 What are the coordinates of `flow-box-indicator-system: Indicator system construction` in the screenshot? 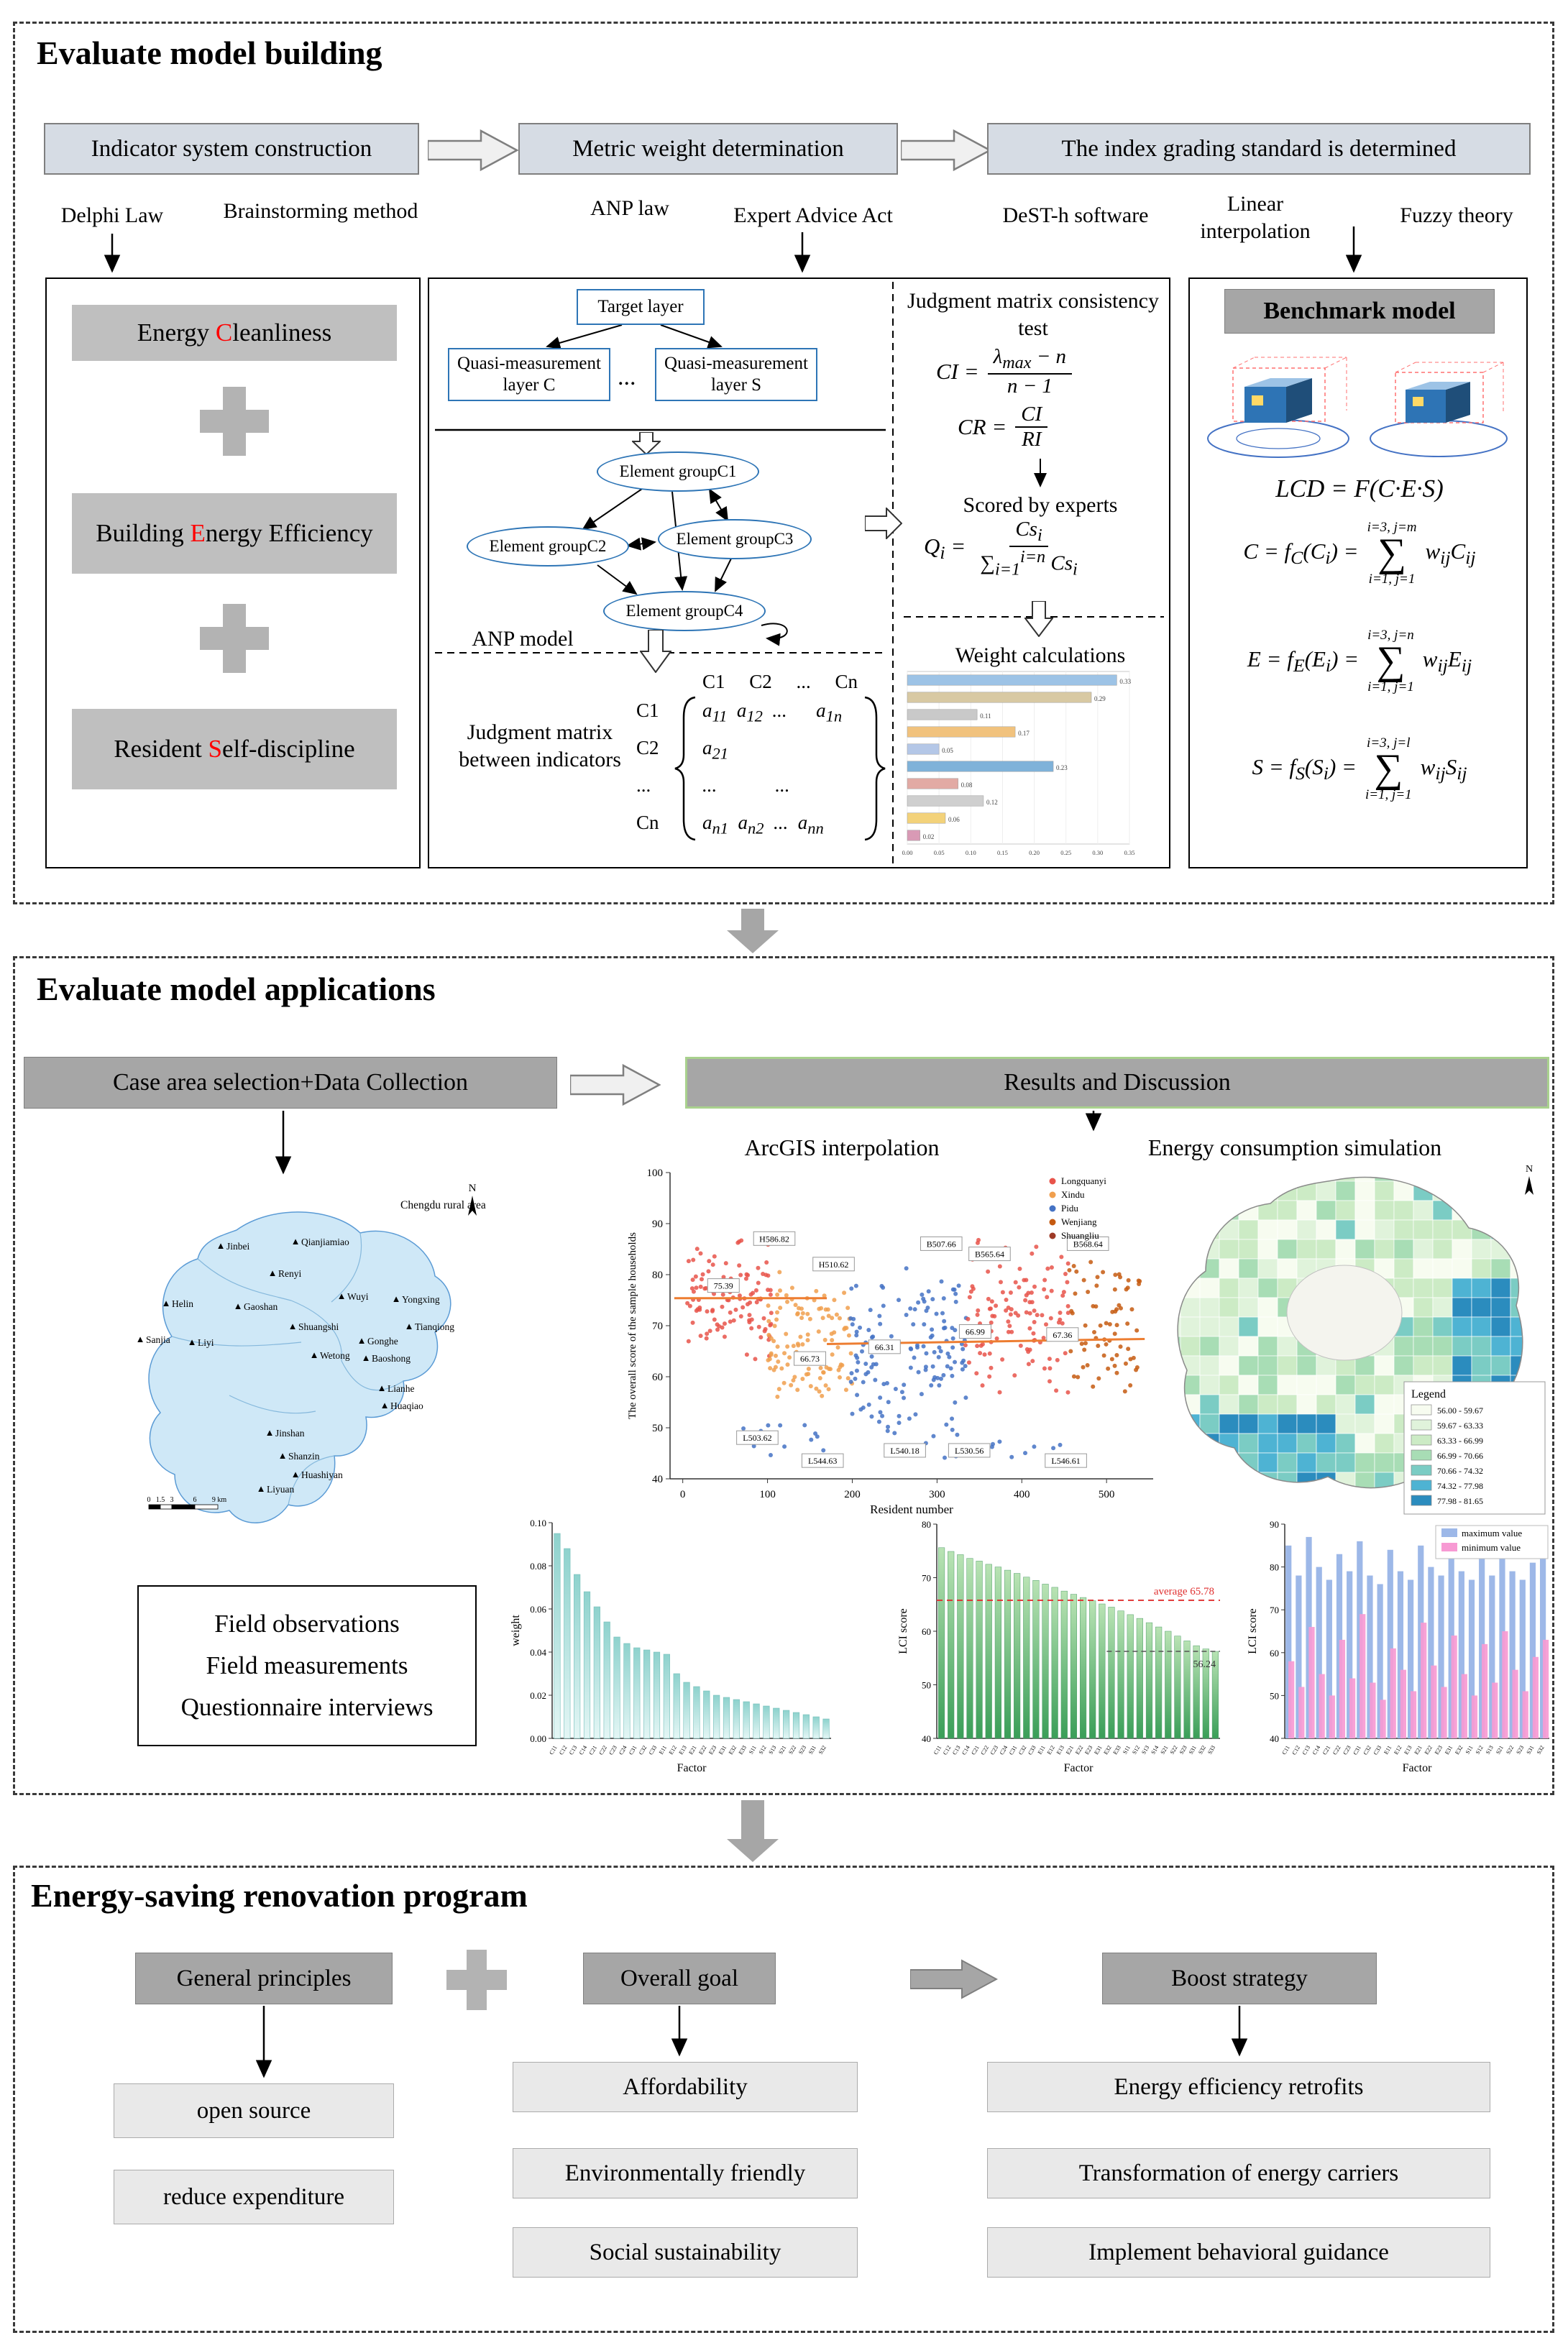 It's located at (231, 149).